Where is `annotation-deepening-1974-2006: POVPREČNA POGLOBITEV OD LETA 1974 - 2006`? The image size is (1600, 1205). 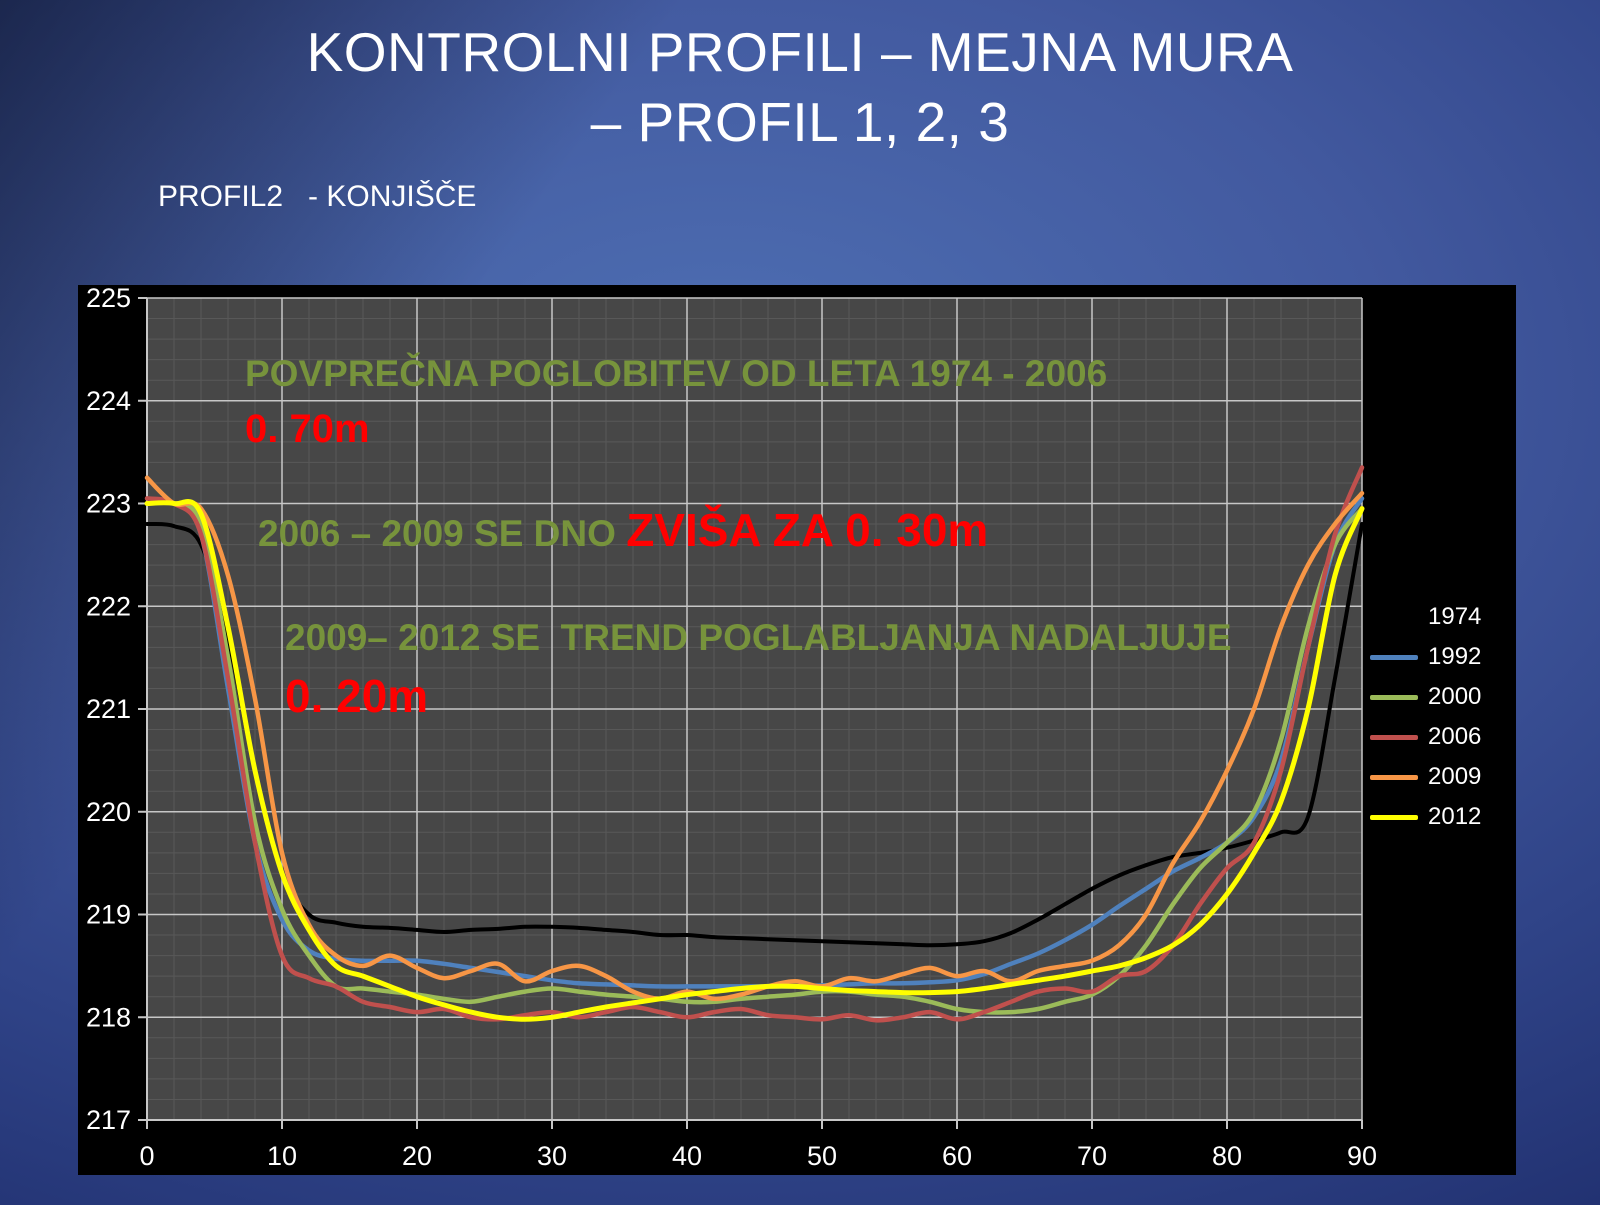 annotation-deepening-1974-2006: POVPREČNA POGLOBITEV OD LETA 1974 - 2006 is located at coordinates (676, 373).